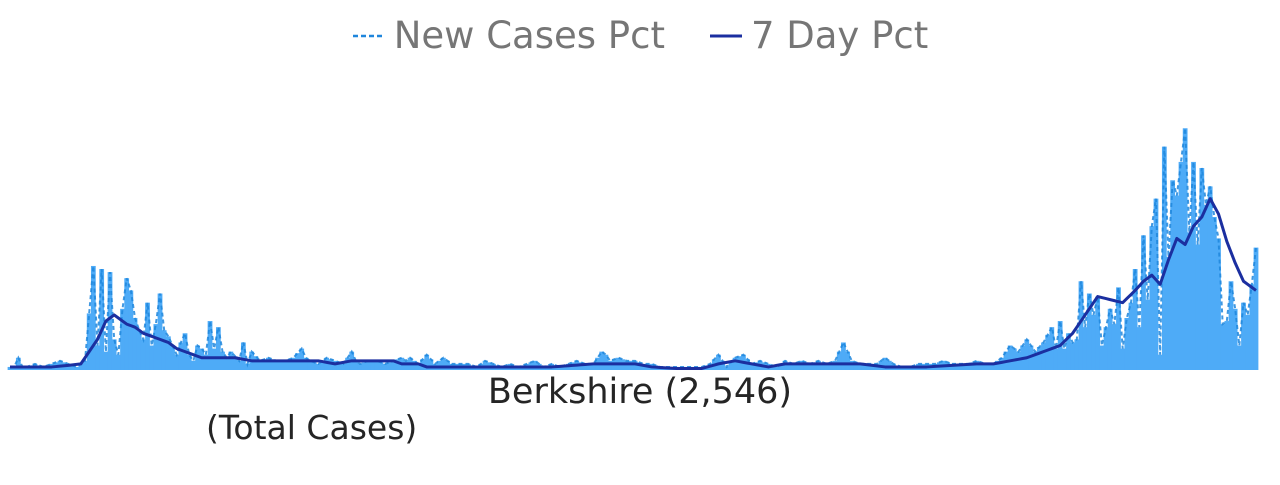  What do you see at coordinates (818, 36) in the screenshot?
I see `legend-item-seven-day: 7 Day Pct` at bounding box center [818, 36].